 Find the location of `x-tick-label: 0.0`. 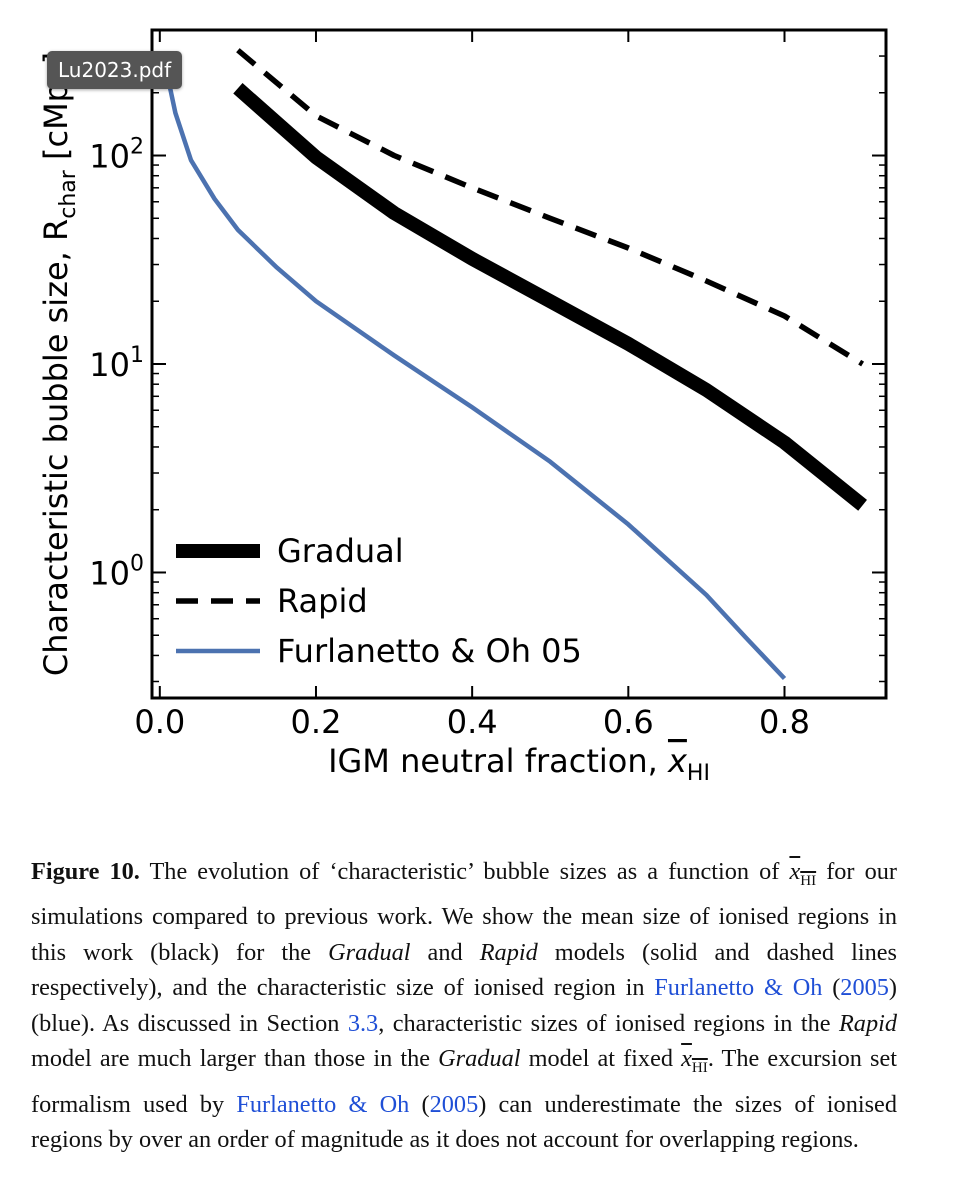

x-tick-label: 0.0 is located at coordinates (159, 722).